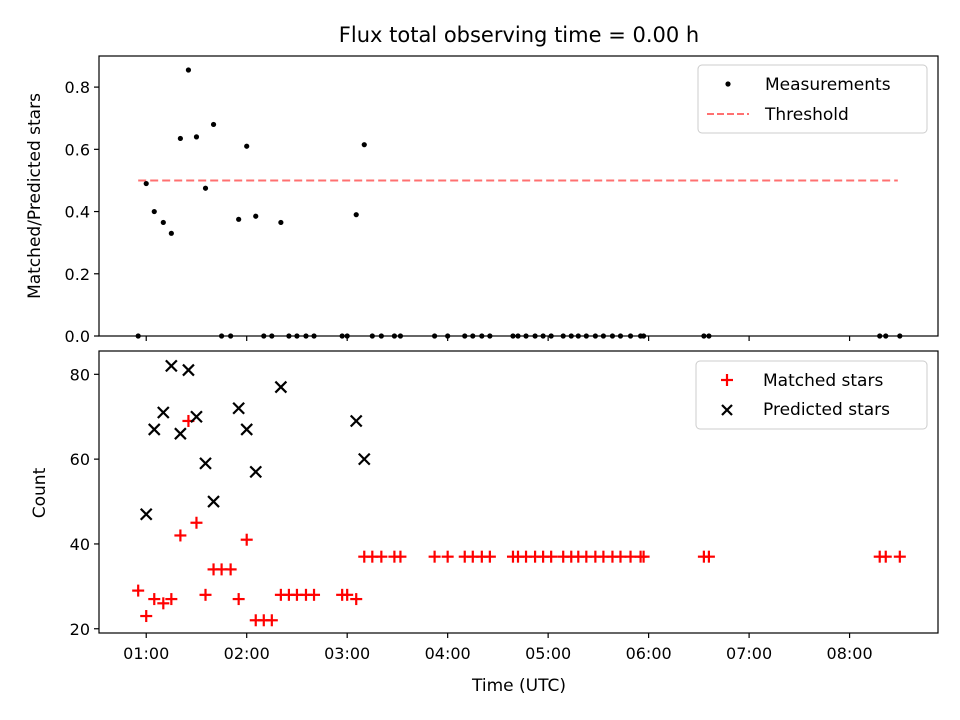 This screenshot has width=960, height=720. What do you see at coordinates (35, 196) in the screenshot?
I see `top-y-axis-label: Matched/Predicted stars` at bounding box center [35, 196].